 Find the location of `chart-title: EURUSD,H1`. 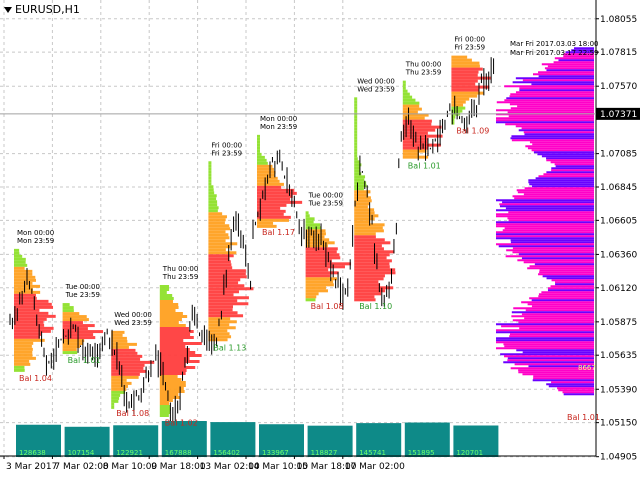

chart-title: EURUSD,H1 is located at coordinates (42, 9).